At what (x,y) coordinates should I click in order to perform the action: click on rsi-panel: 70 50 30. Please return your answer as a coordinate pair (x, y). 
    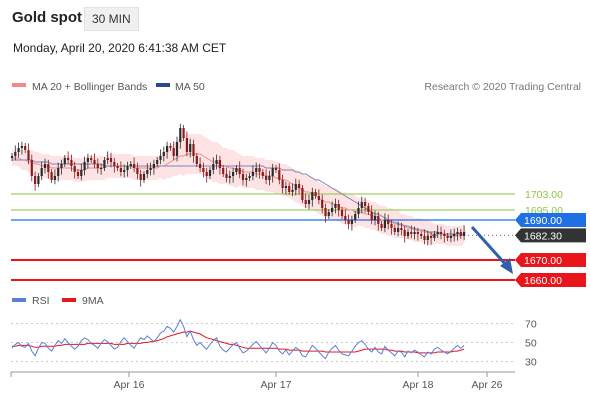
    Looking at the image, I should click on (274, 344).